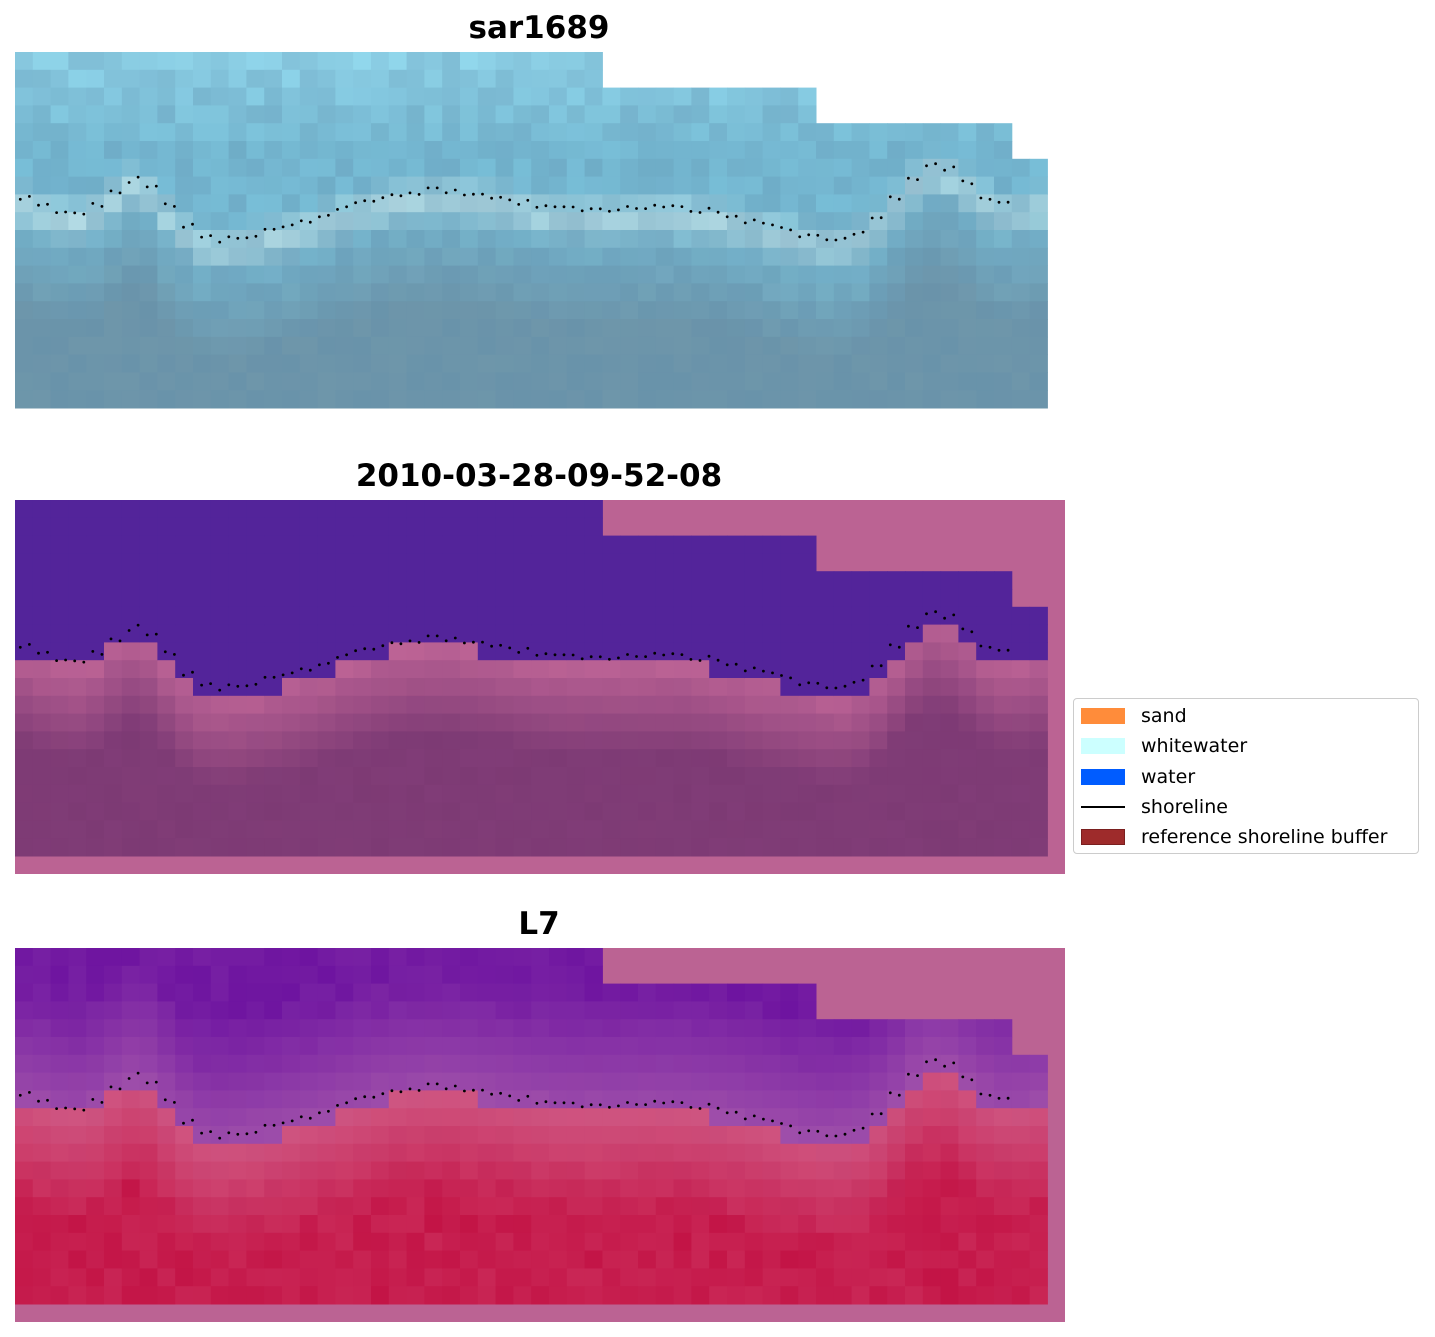  What do you see at coordinates (514, 203) in the screenshot?
I see `shoreline-points` at bounding box center [514, 203].